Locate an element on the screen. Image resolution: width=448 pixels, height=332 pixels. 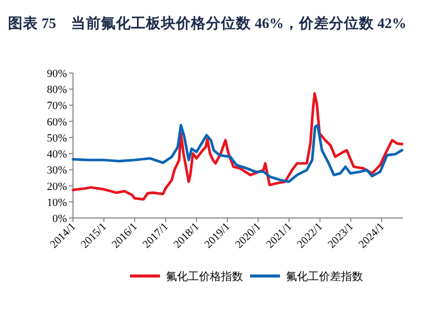
legend-label: 氟化工价格指数 is located at coordinates (204, 277).